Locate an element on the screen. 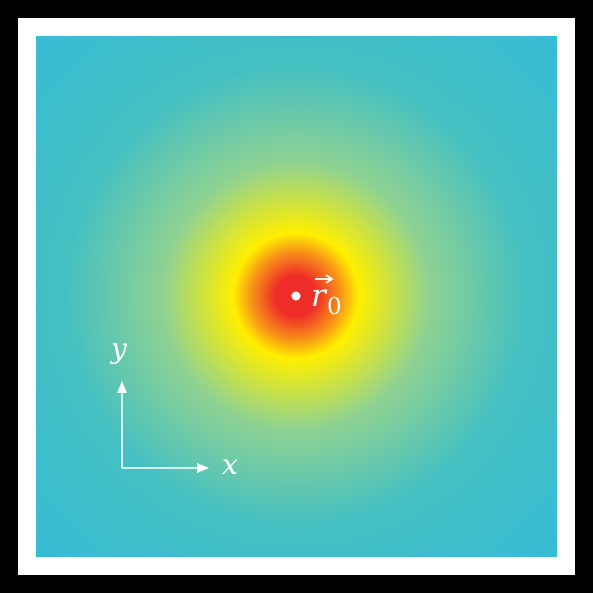  position-marker-dot is located at coordinates (296, 296).